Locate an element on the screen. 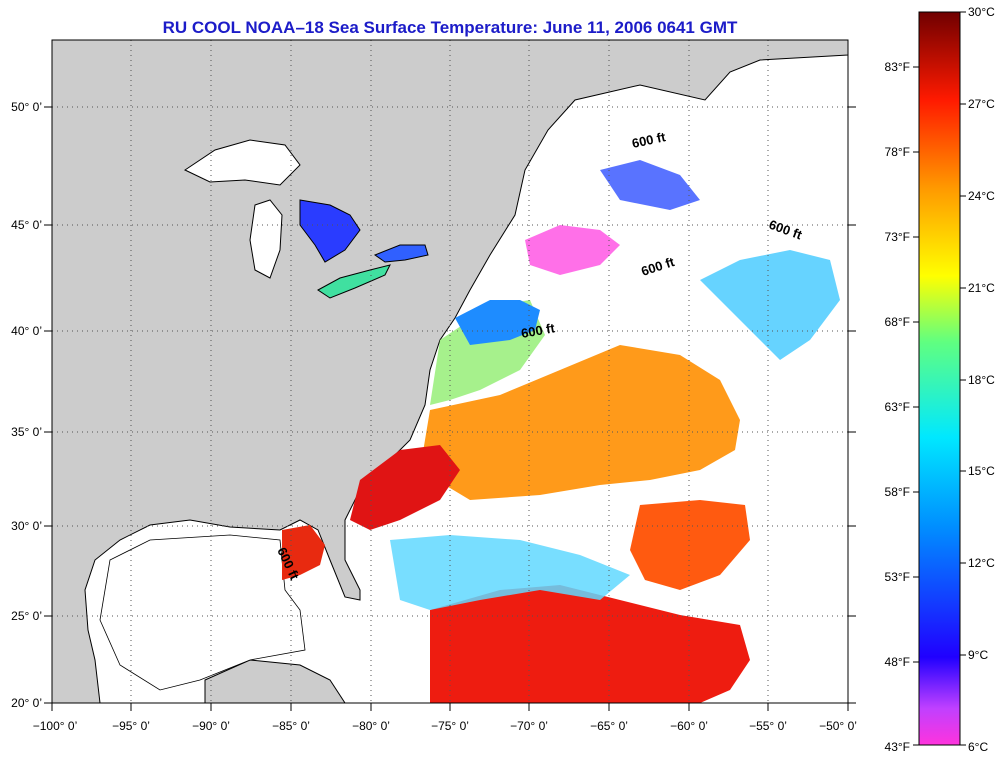  lat-label-30: 30° 0’ is located at coordinates (26, 526).